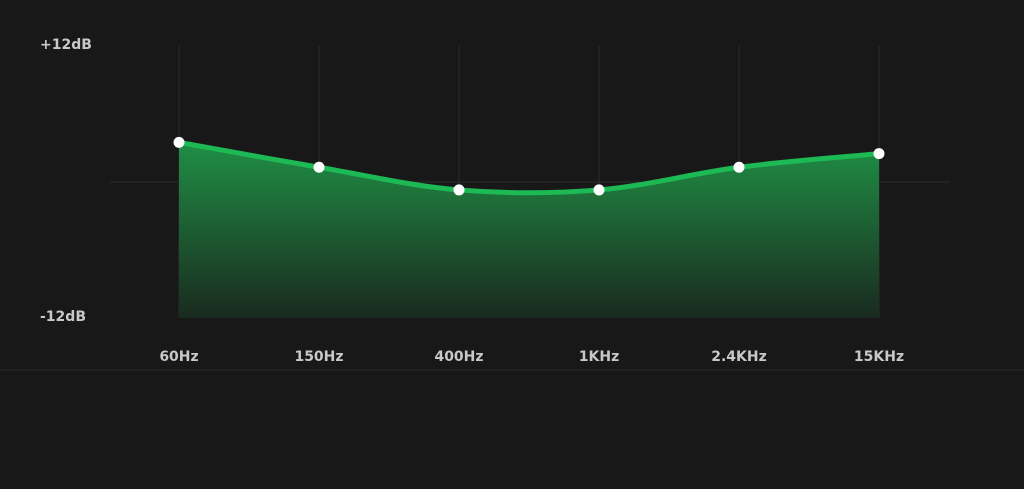  What do you see at coordinates (599, 357) in the screenshot?
I see `x-tick-label: 1KHz` at bounding box center [599, 357].